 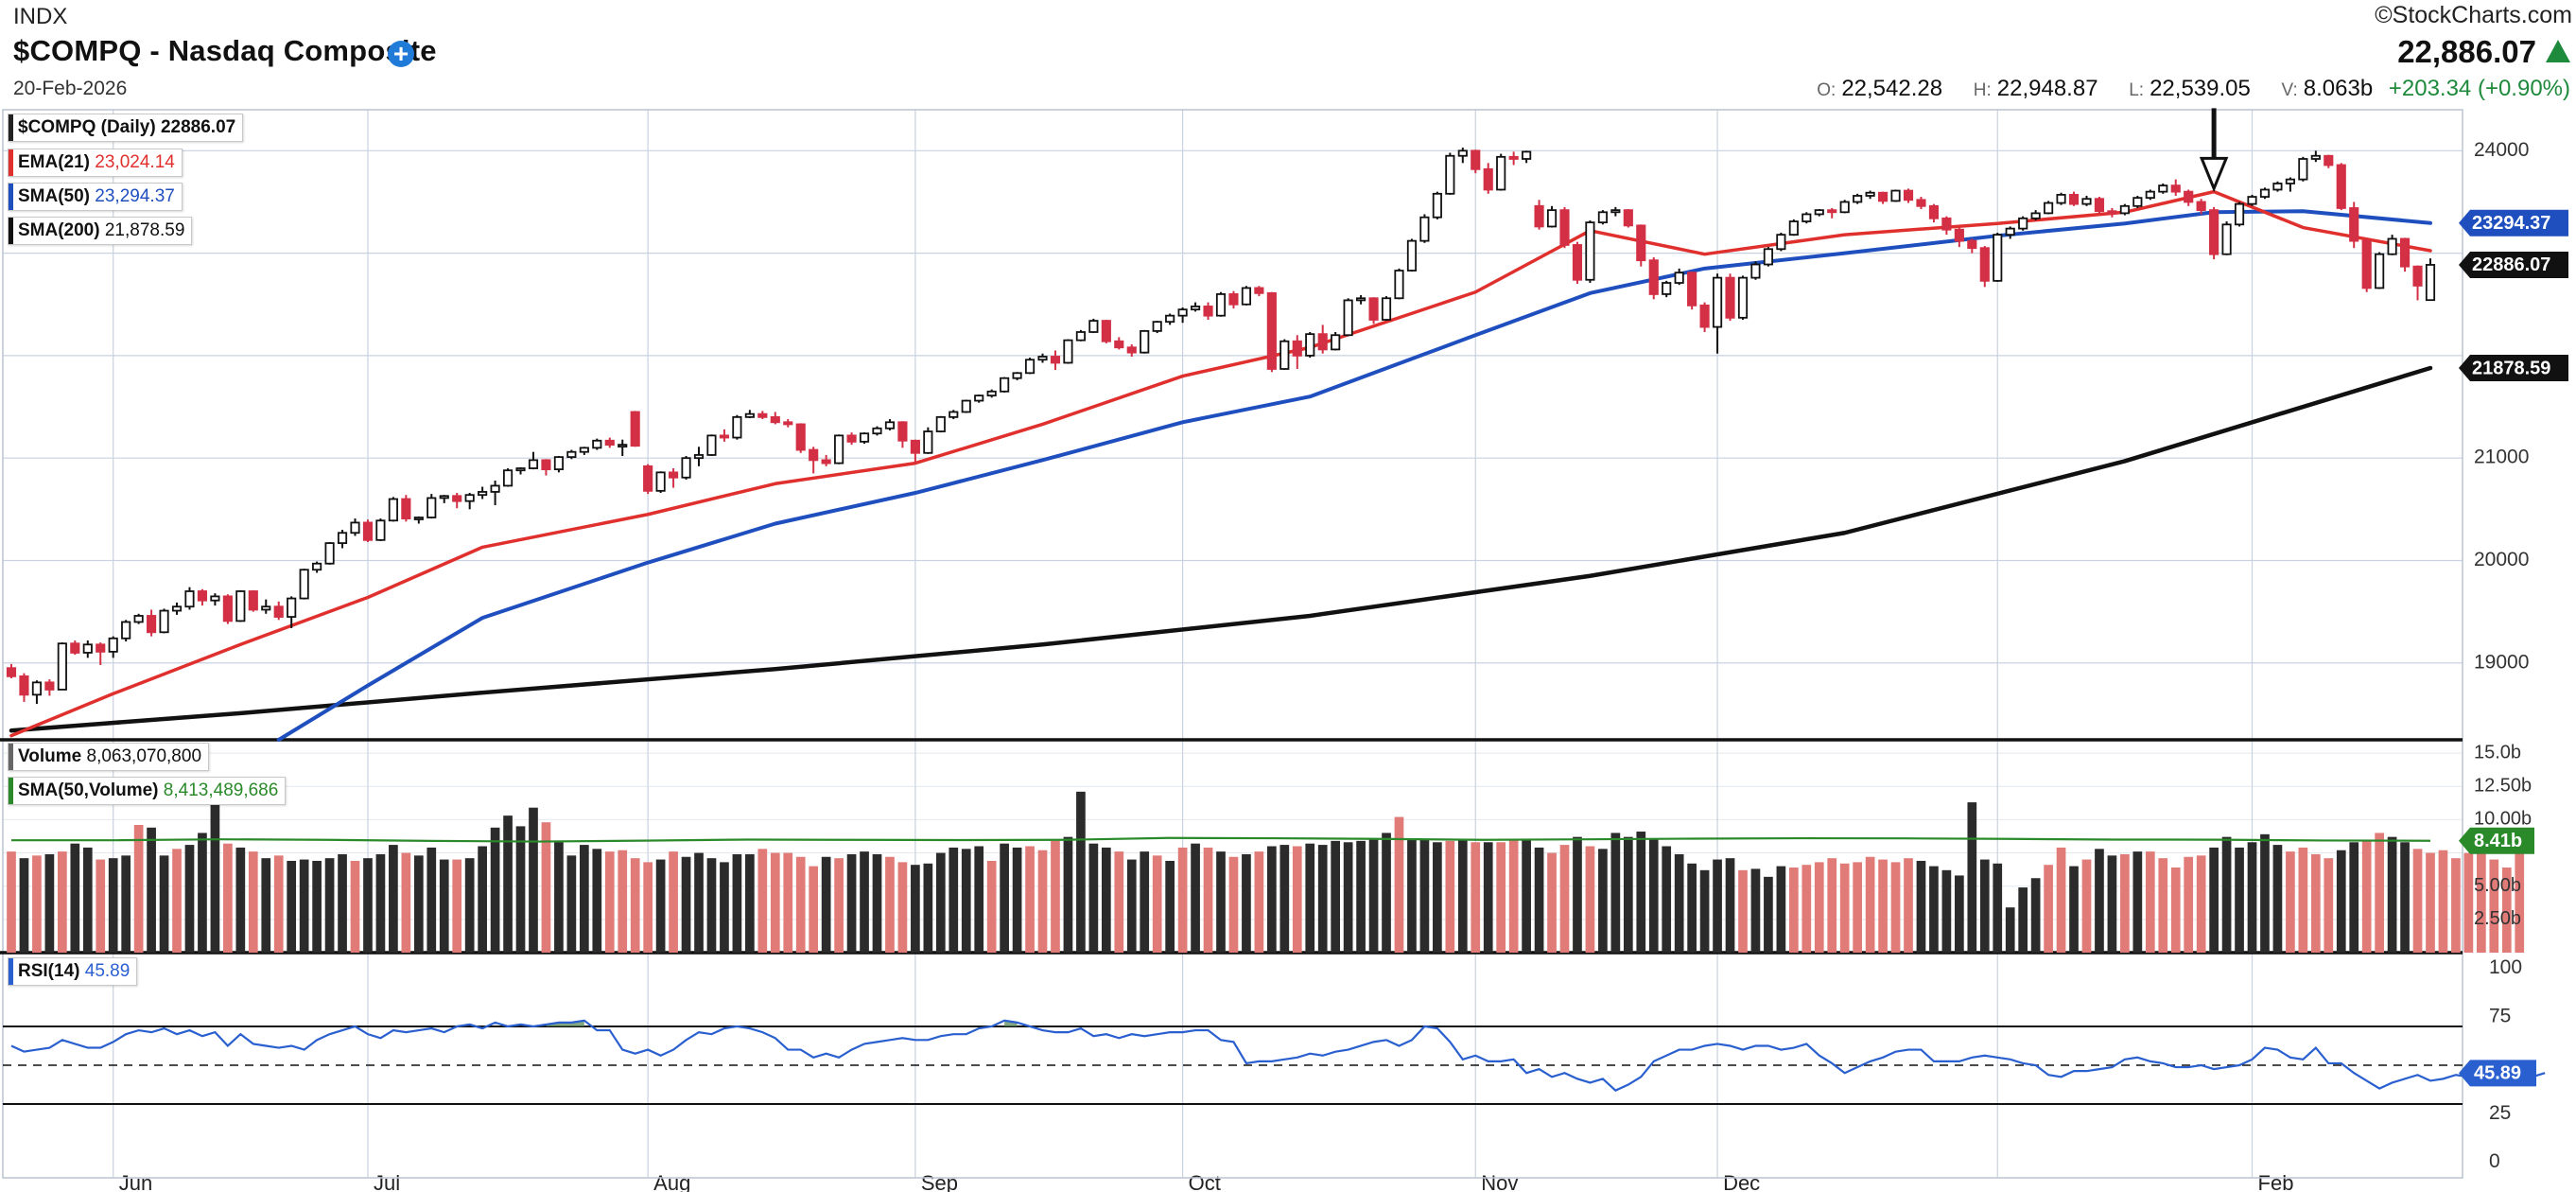 I want to click on legend-volume-sma: SMA(50,Volume) 8,413,489,686, so click(x=147, y=791).